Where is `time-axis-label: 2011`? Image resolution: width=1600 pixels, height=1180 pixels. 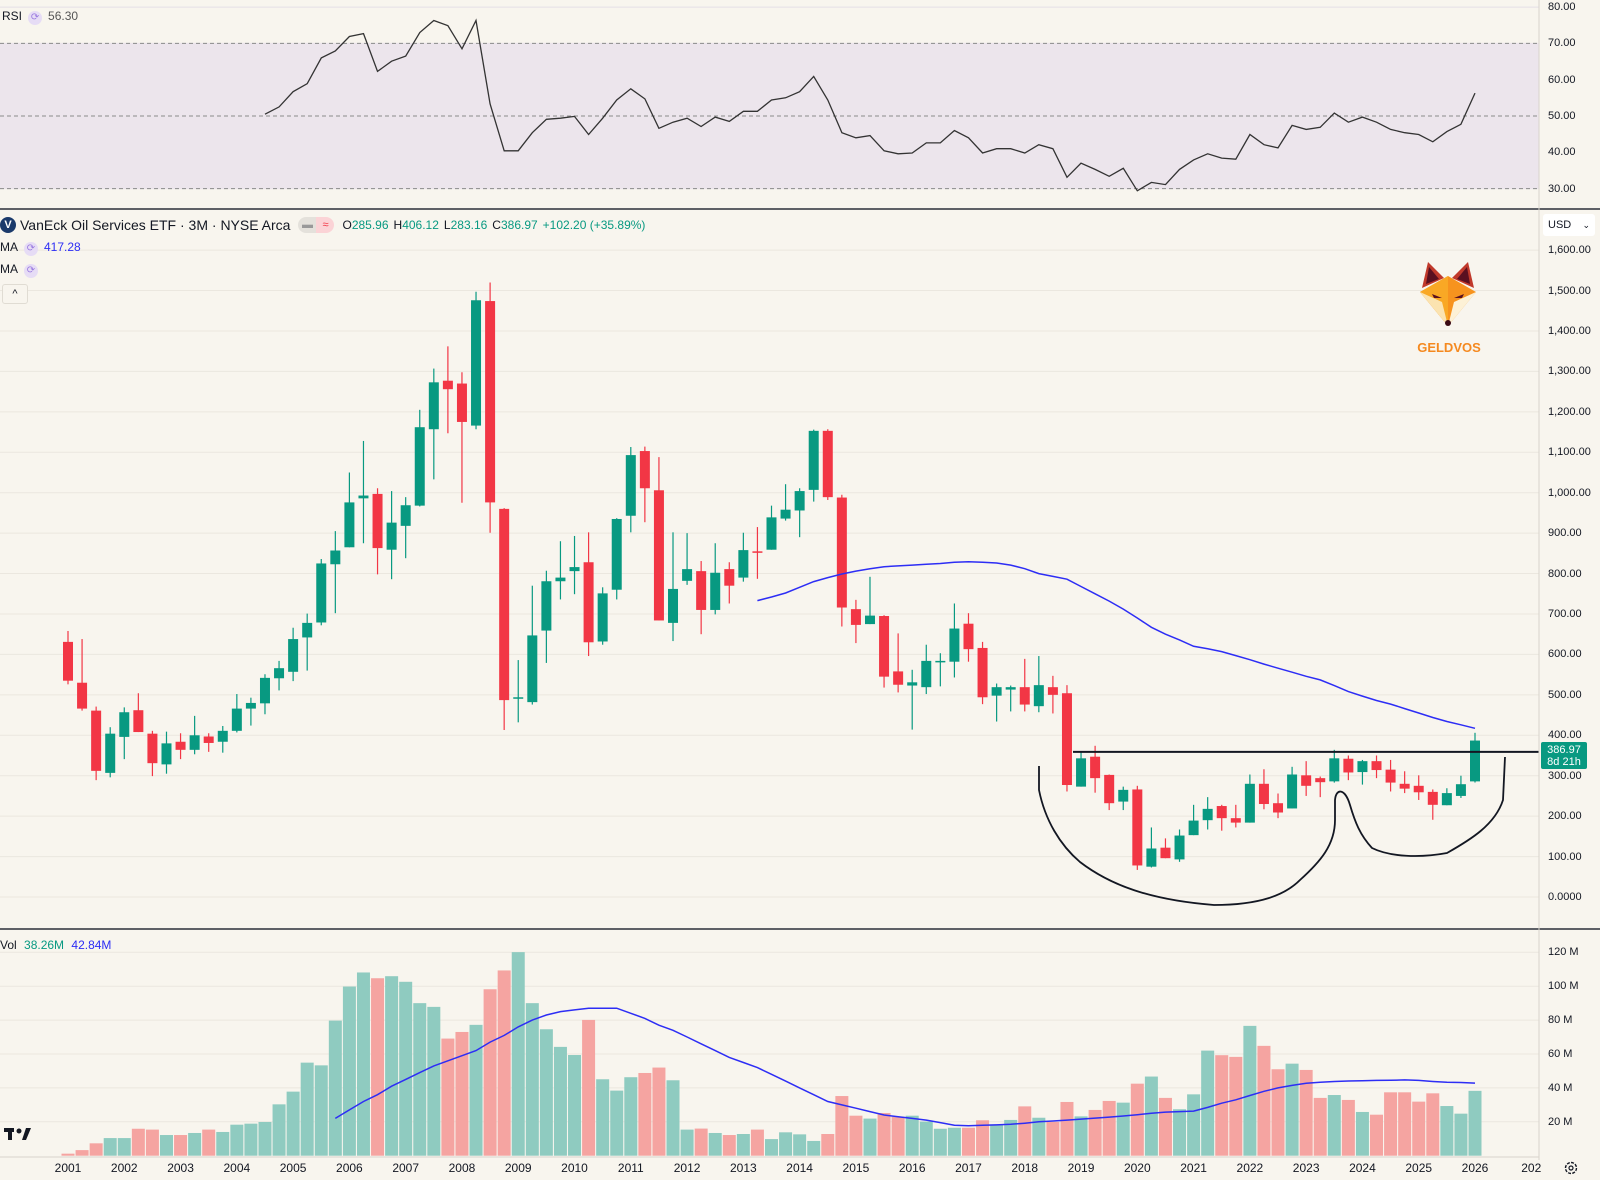
time-axis-label: 2011 is located at coordinates (630, 1168).